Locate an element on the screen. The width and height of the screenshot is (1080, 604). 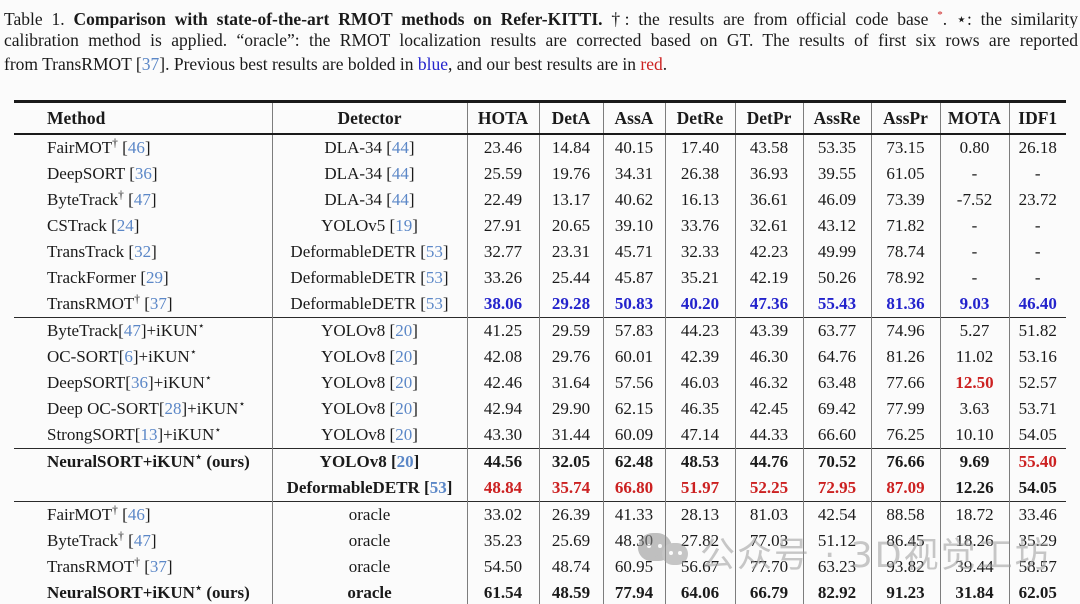
cell-method: TransTrack [32] is located at coordinates (143, 252).